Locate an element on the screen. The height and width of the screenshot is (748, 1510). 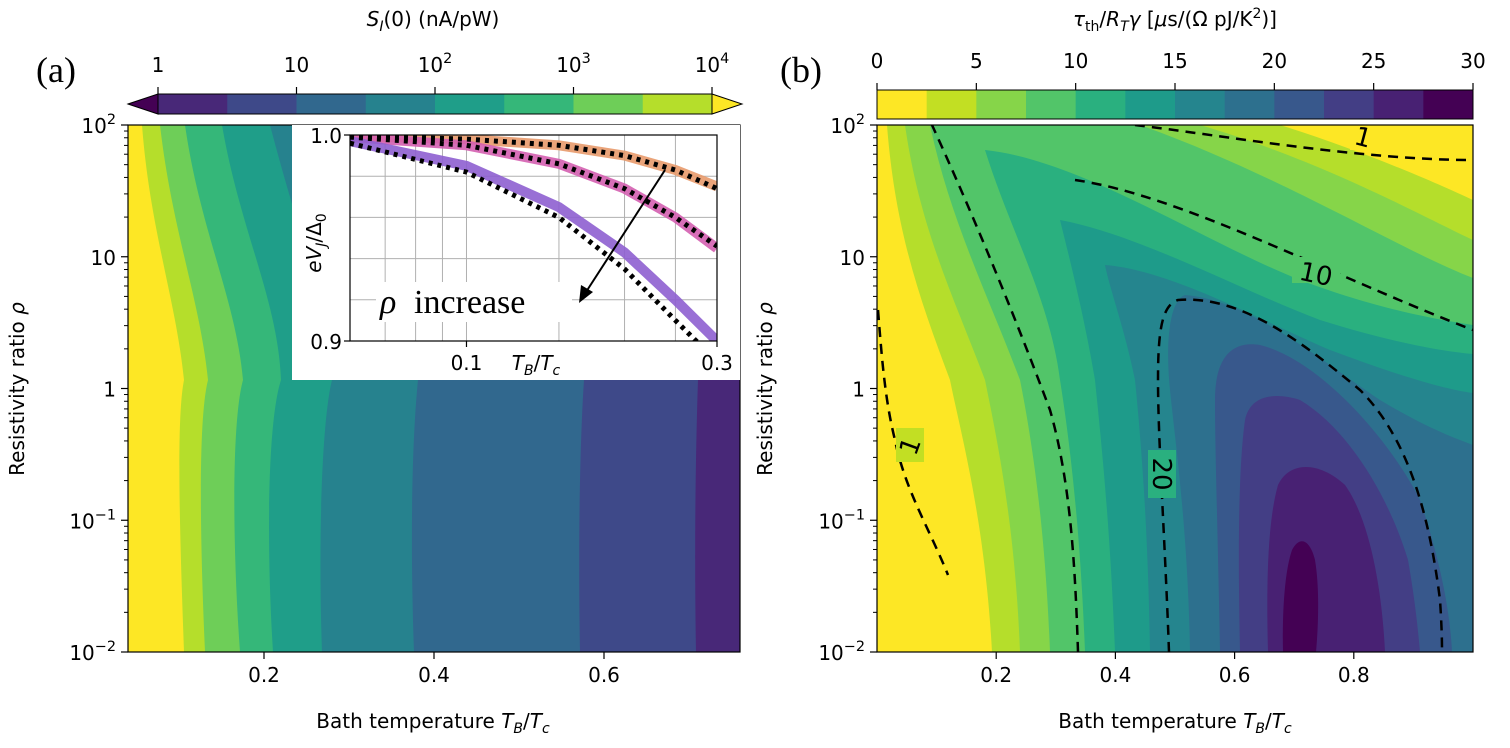
y-tick-label-b: 10⁻² is located at coordinates (841, 652).